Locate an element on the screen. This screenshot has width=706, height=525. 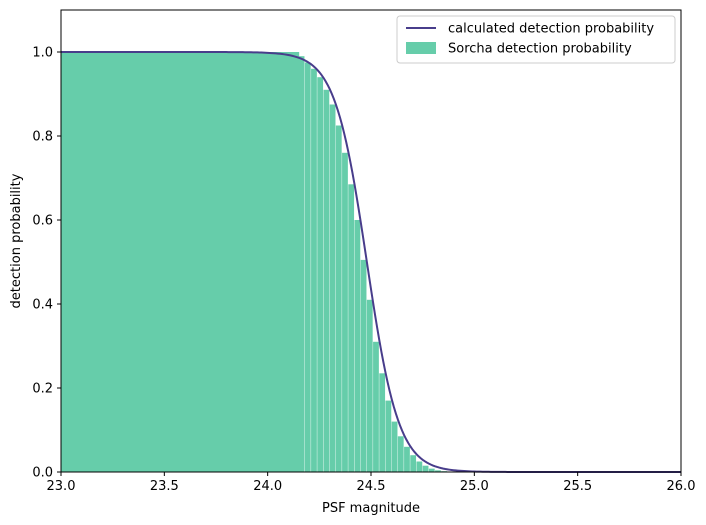
x-tick-label: 23.0 is located at coordinates (61, 486).